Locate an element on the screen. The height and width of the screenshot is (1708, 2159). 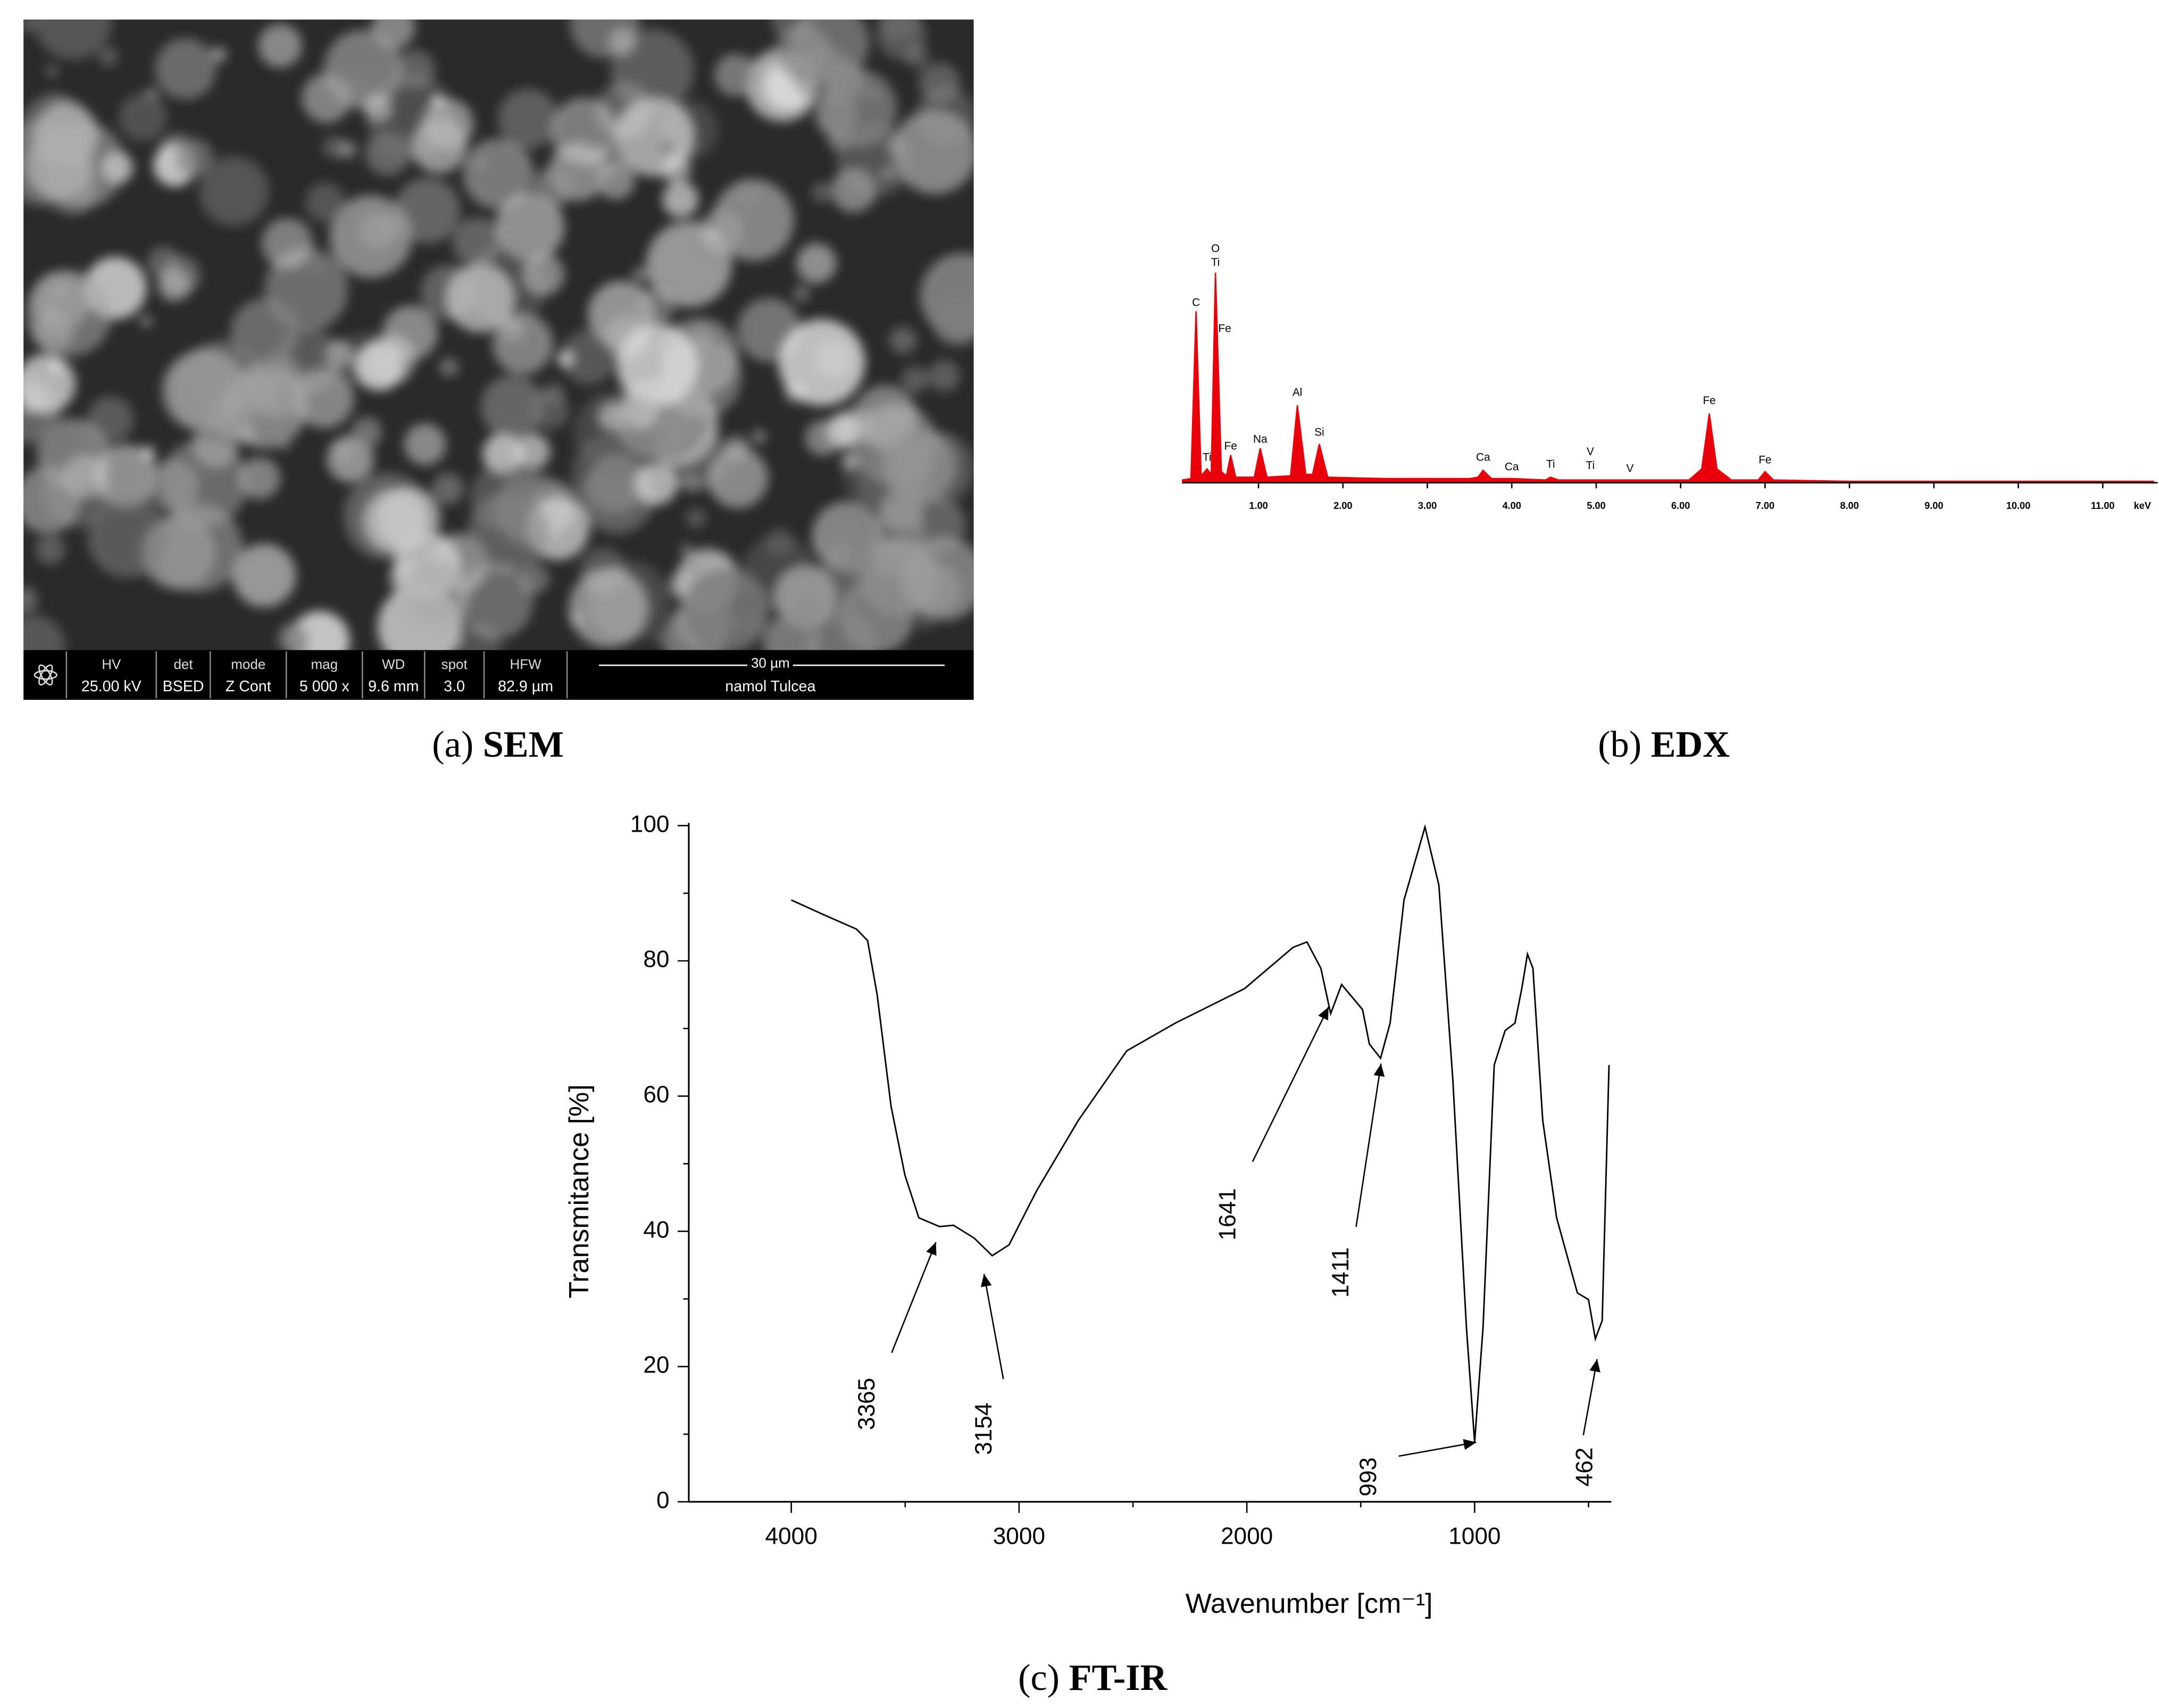
x-tick-label: 9.00 is located at coordinates (1933, 505).